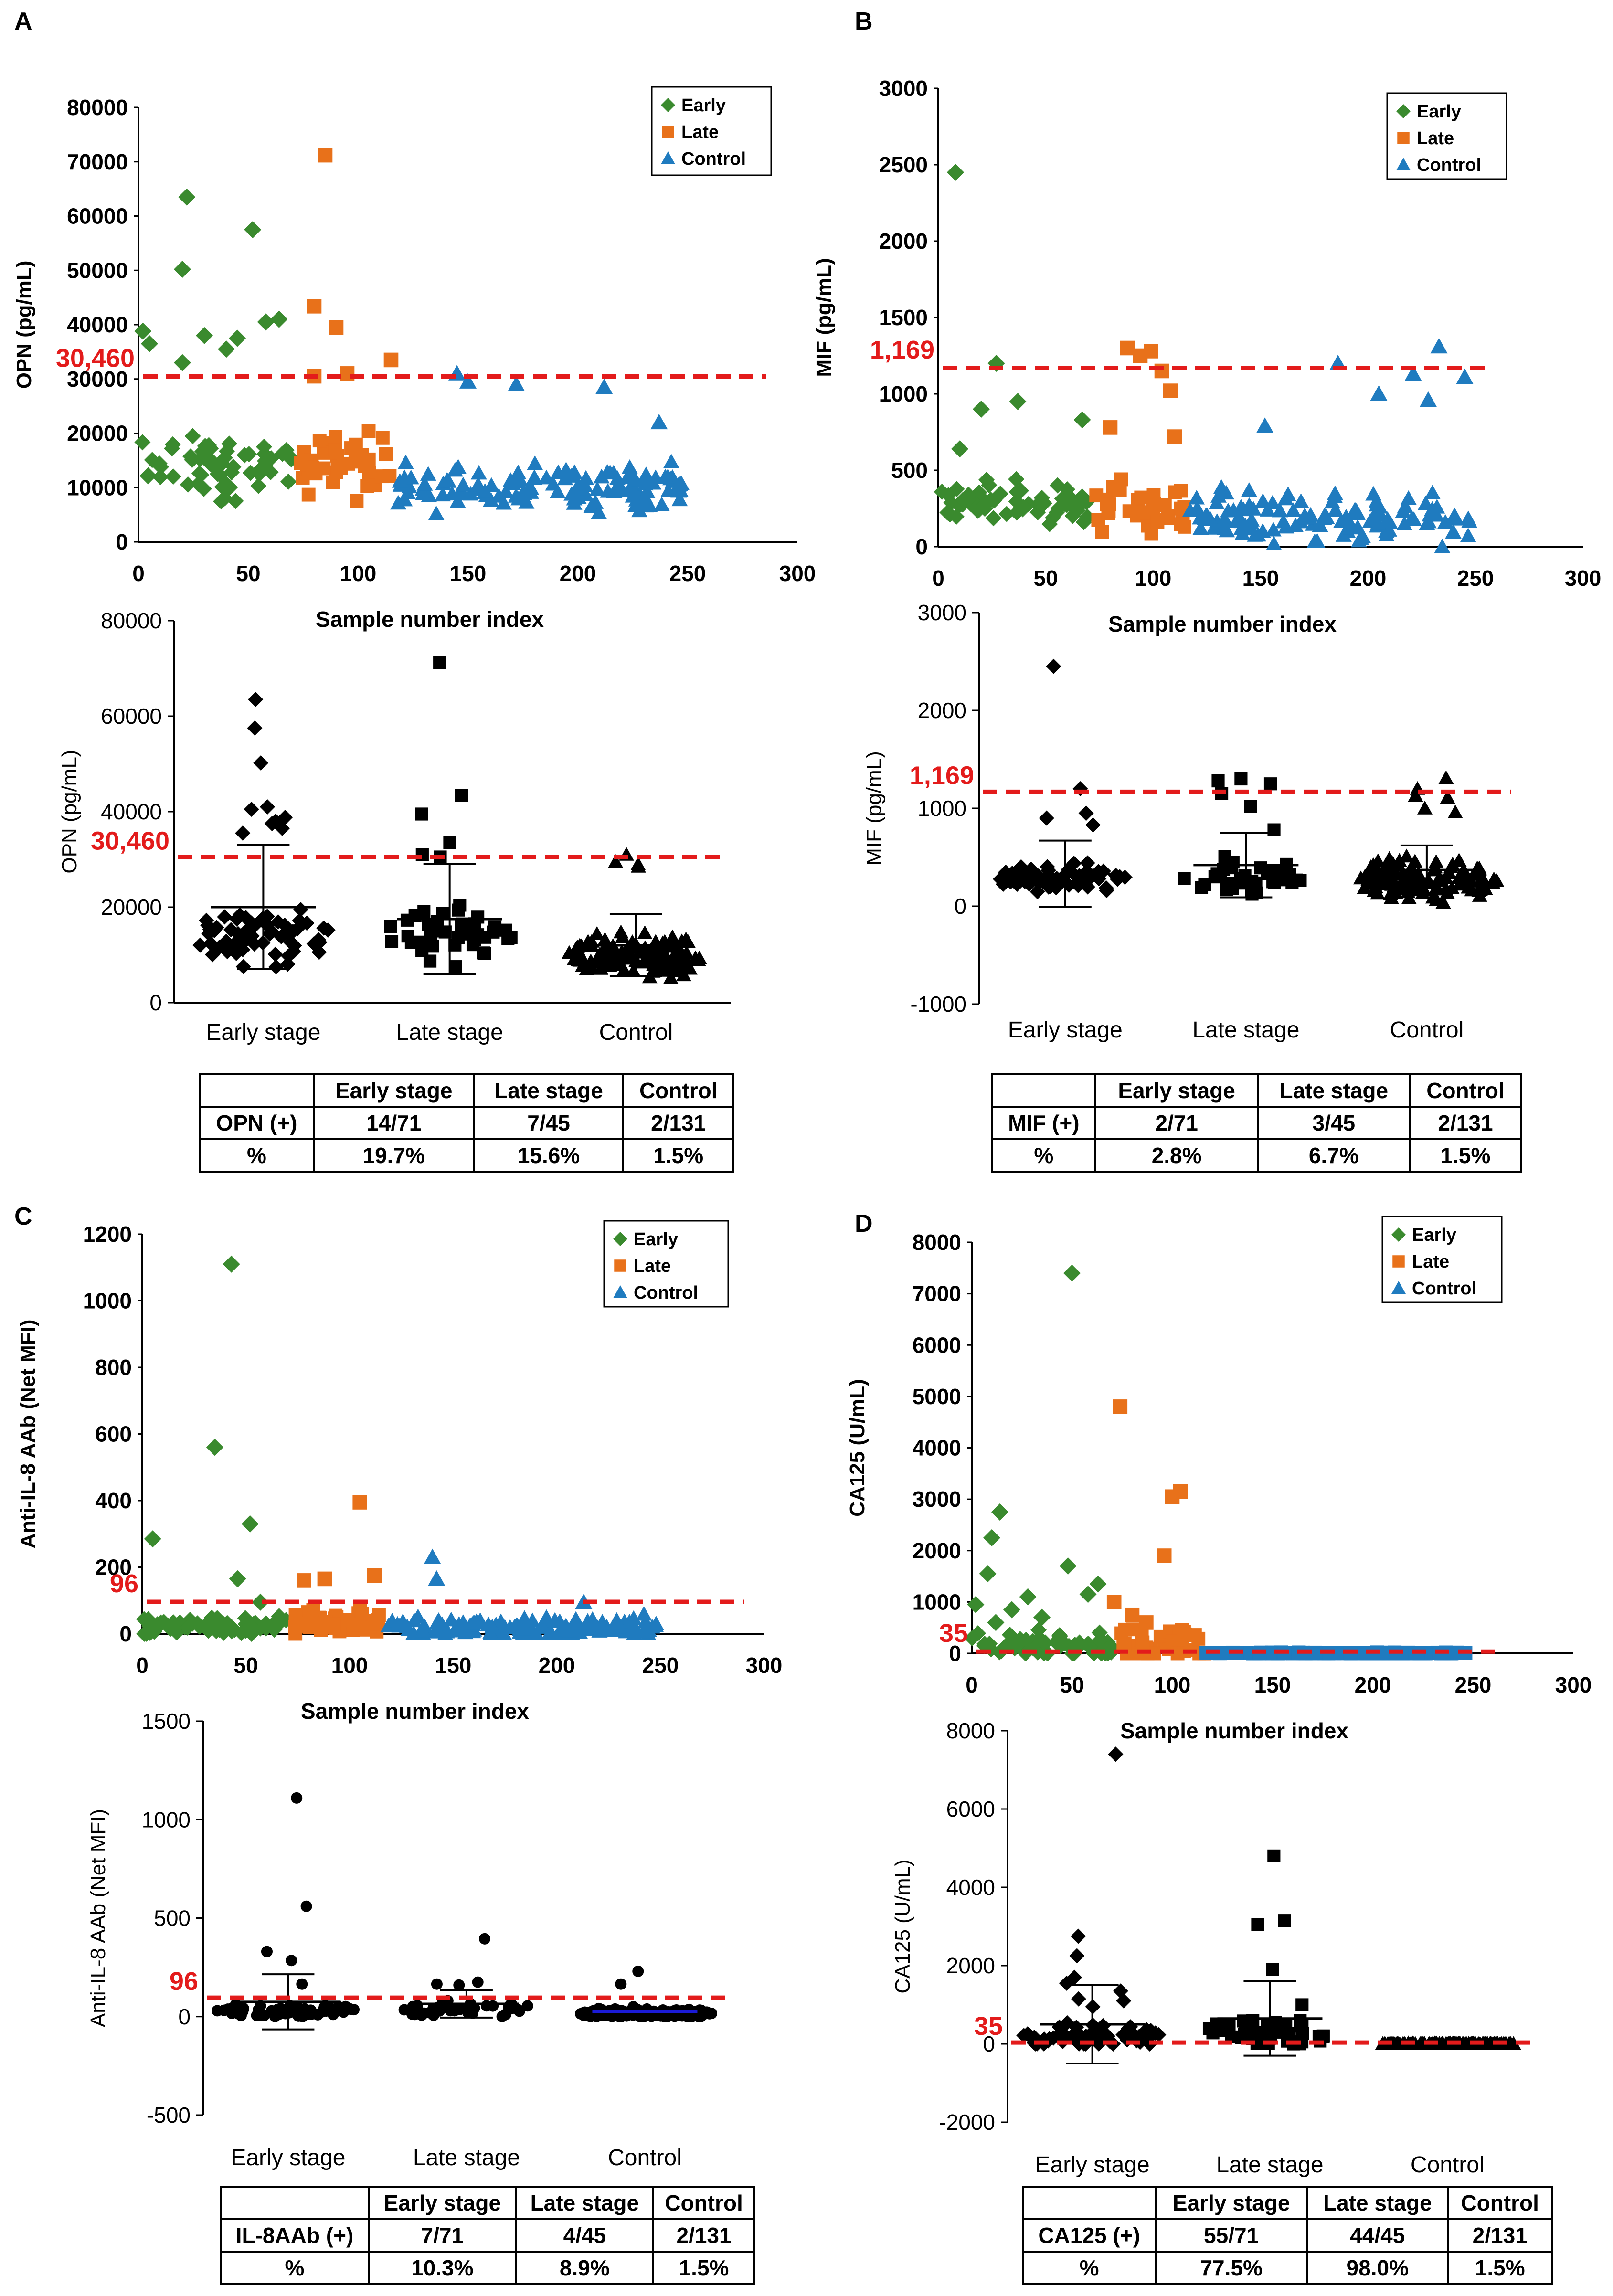  Describe the element at coordinates (108, 1235) in the screenshot. I see `y-tick-label: 1200` at that location.